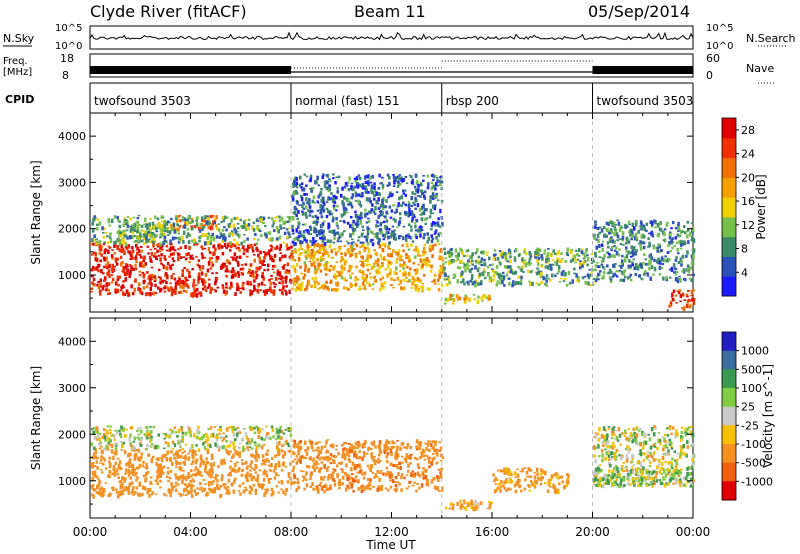 This screenshot has height=554, width=800. What do you see at coordinates (645, 101) in the screenshot?
I see `cpid-segment-label: twofsound 3503` at bounding box center [645, 101].